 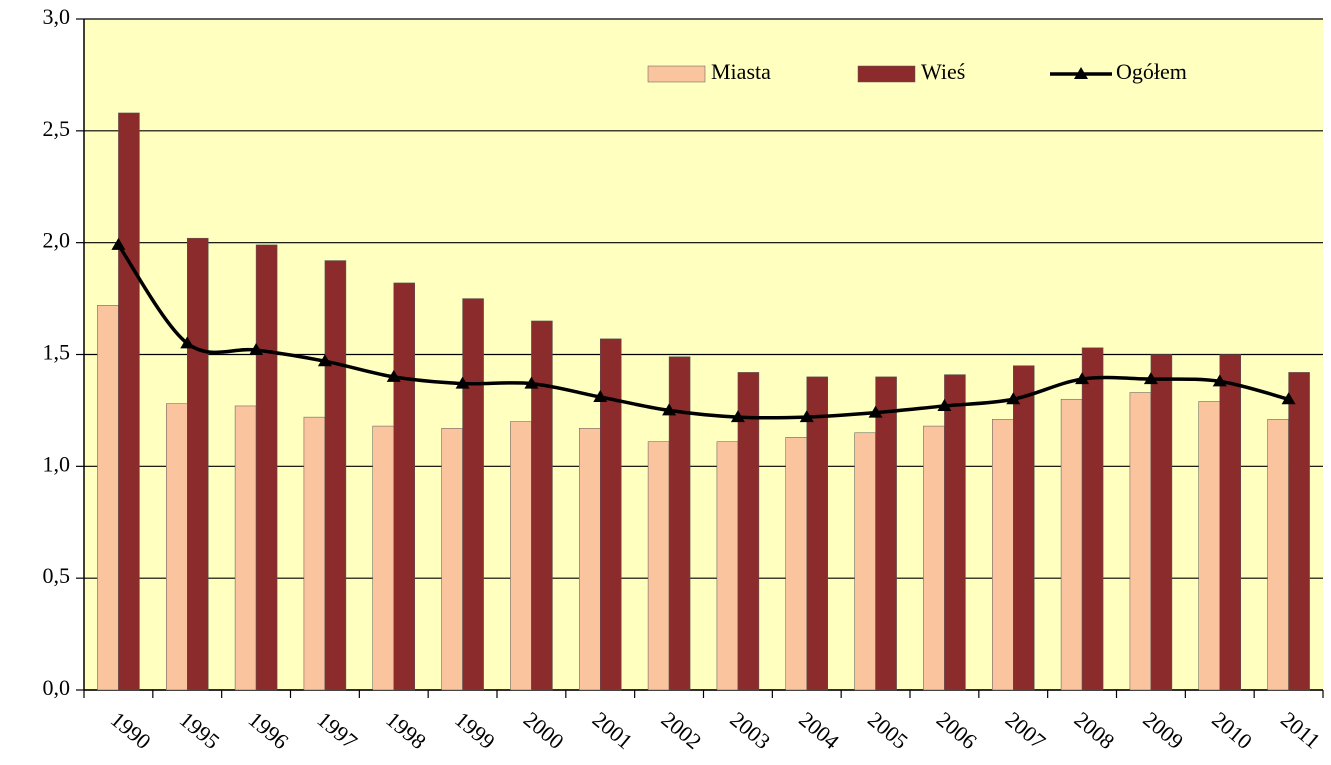 I want to click on y-tick-label: 0,0, so click(x=57, y=687).